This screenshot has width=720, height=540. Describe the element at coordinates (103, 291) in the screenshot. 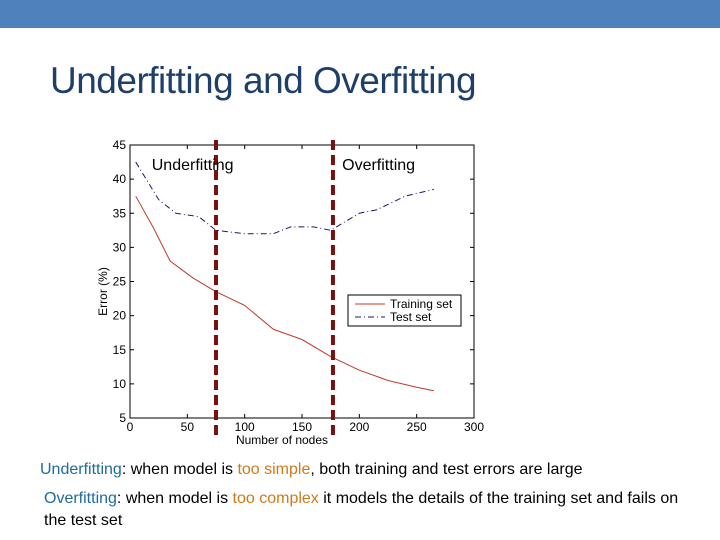

I see `y-axis-label: Error (%)` at that location.